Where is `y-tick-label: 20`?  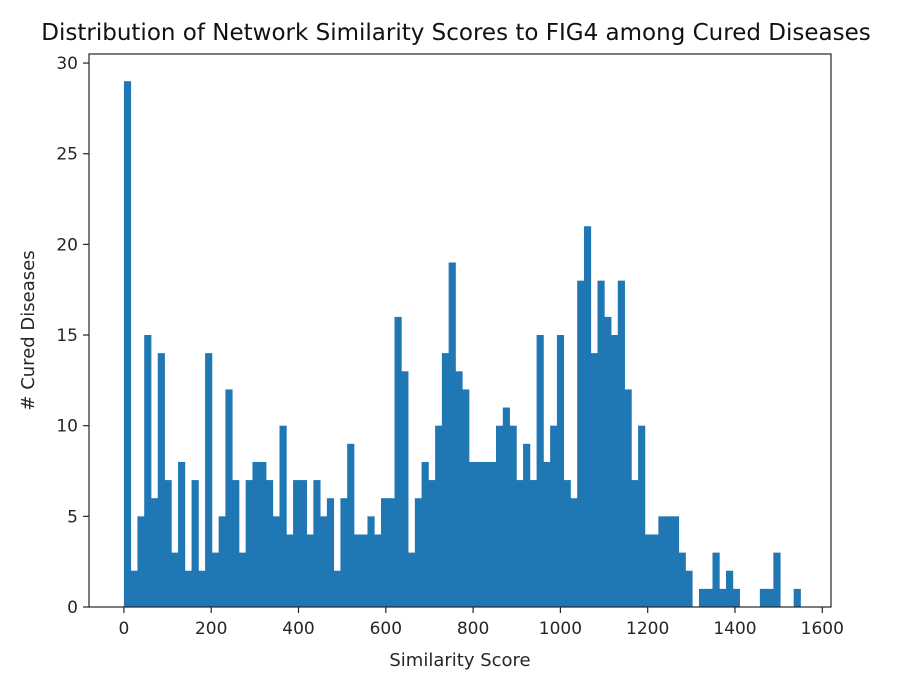
y-tick-label: 20 is located at coordinates (67, 245).